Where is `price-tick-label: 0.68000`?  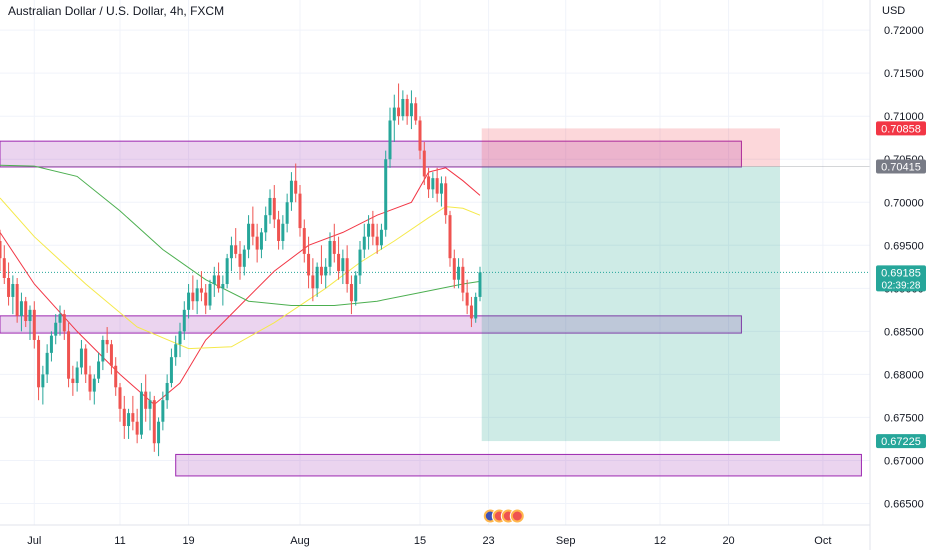 price-tick-label: 0.68000 is located at coordinates (904, 375).